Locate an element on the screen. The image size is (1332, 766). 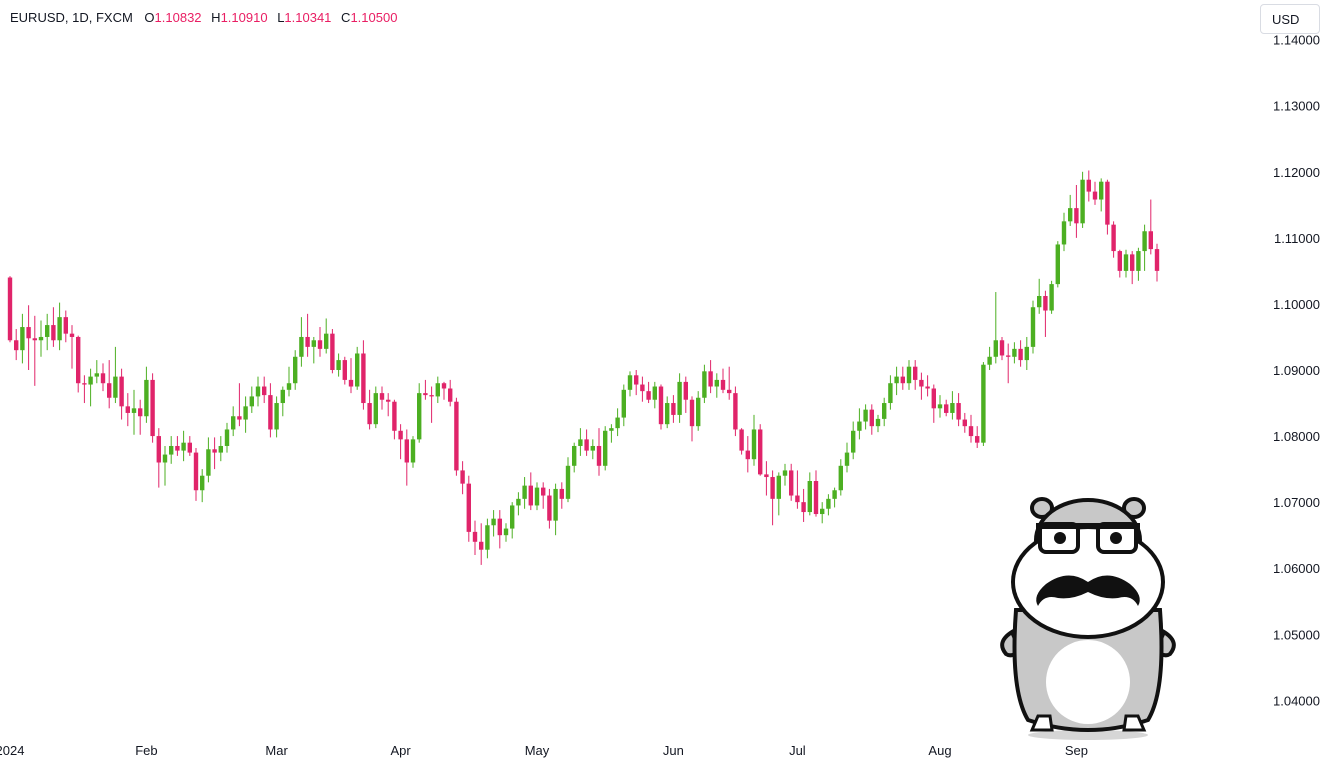
y-tick-label: 1.08000 is located at coordinates (1296, 436).